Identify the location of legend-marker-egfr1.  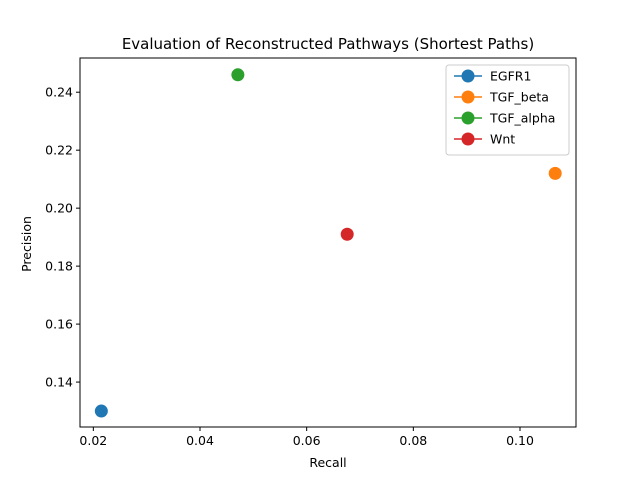
(468, 76).